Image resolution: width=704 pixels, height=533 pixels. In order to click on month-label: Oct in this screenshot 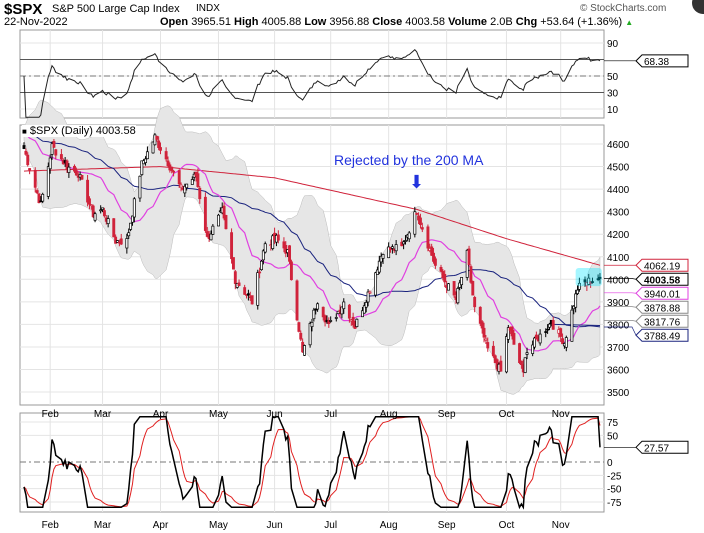, I will do `click(507, 525)`.